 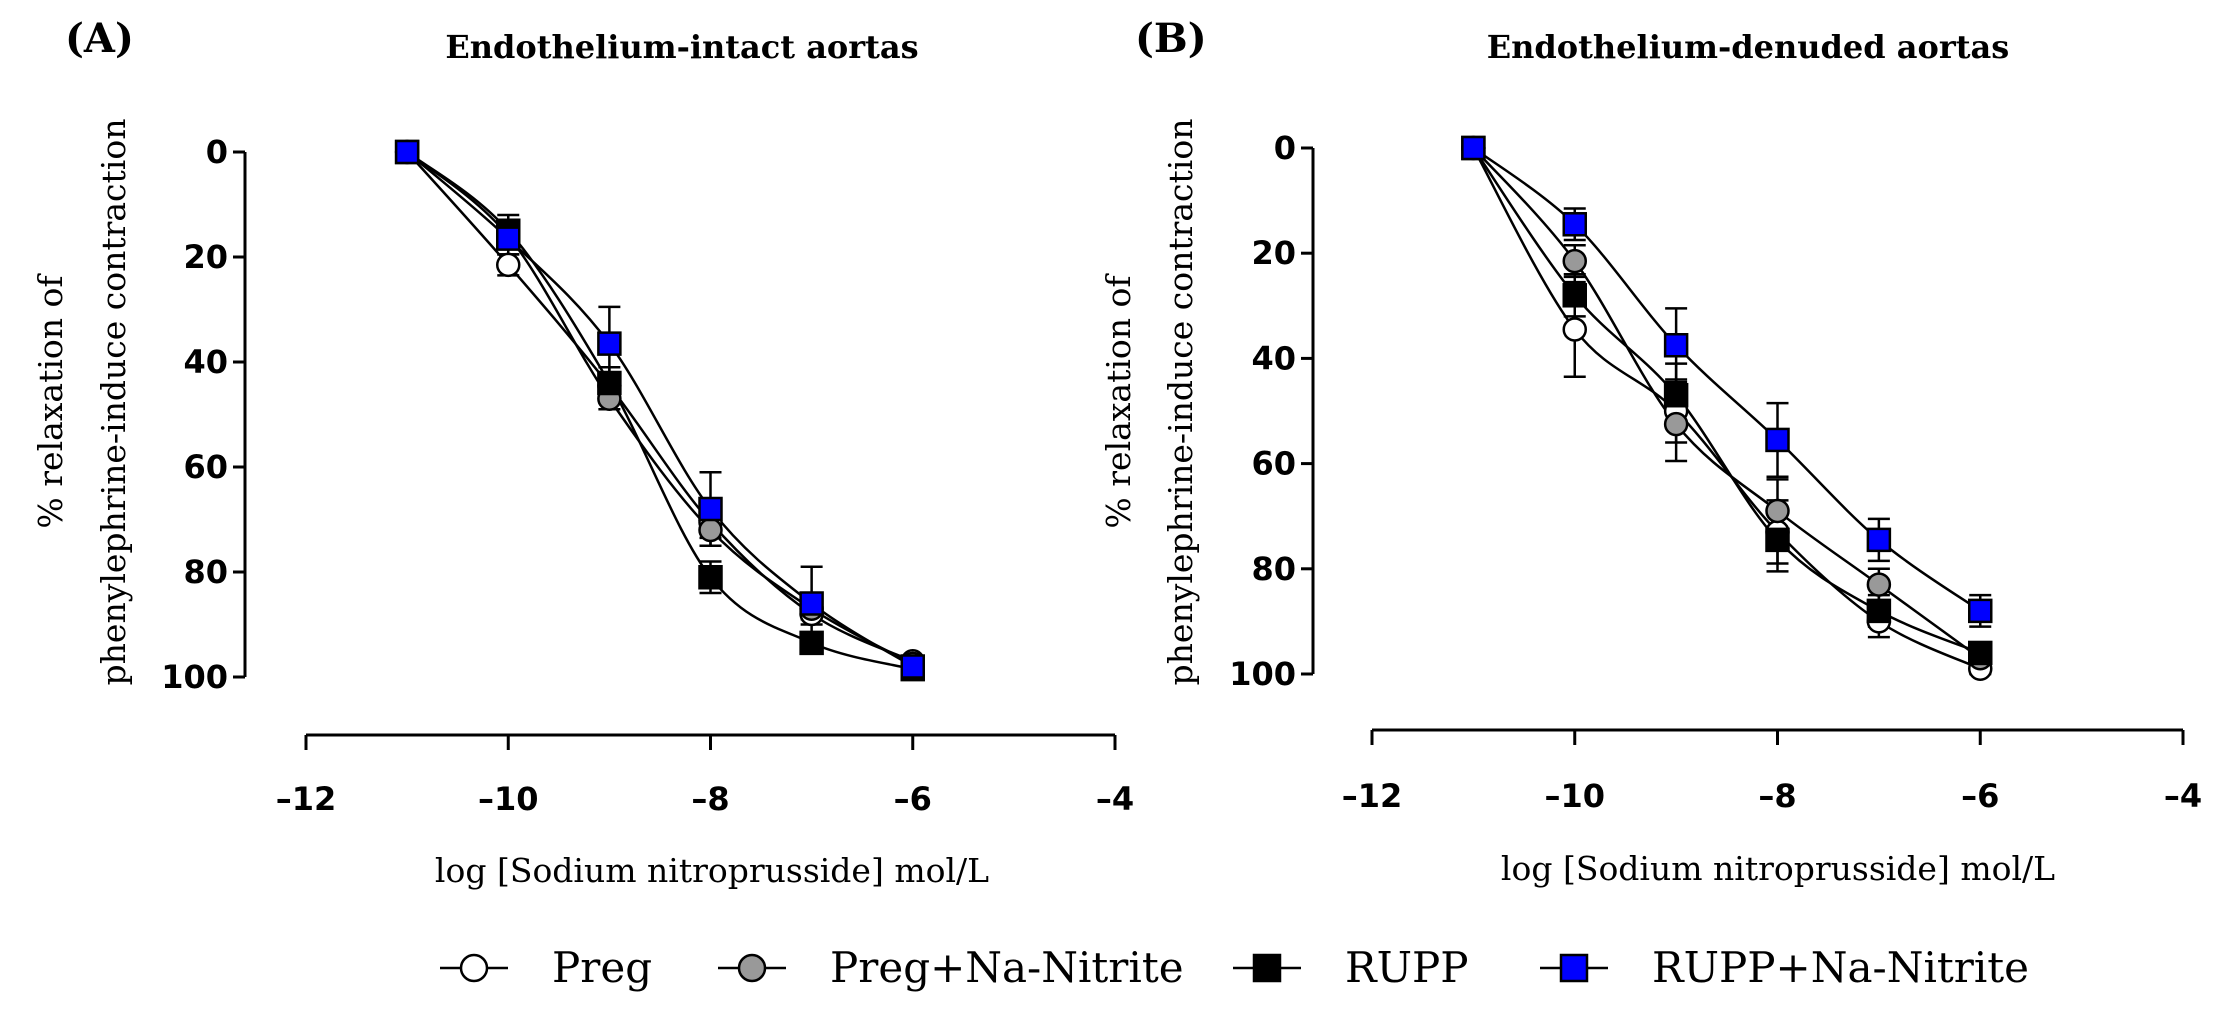 What do you see at coordinates (1180, 402) in the screenshot?
I see `panel-b-ylabel-line2: phenylephrine-induce contraction` at bounding box center [1180, 402].